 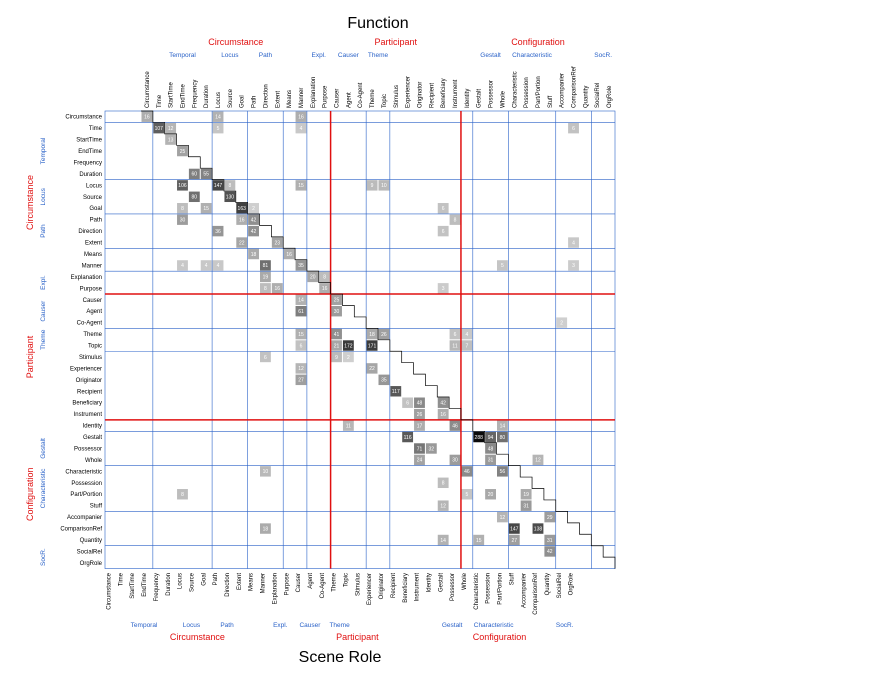 I want to click on cell-value: 46, so click(x=455, y=426).